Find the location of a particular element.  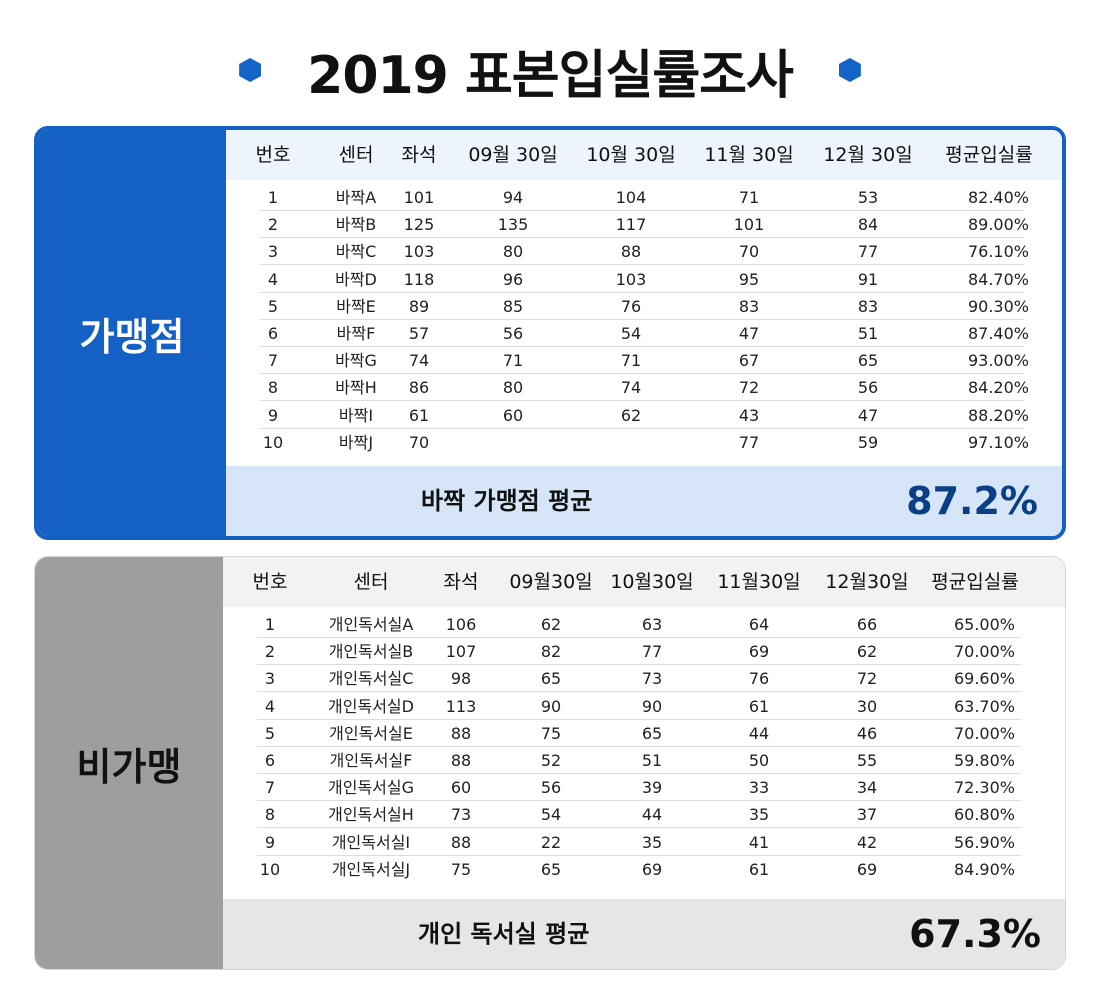

oct-cell: 35 is located at coordinates (652, 842).